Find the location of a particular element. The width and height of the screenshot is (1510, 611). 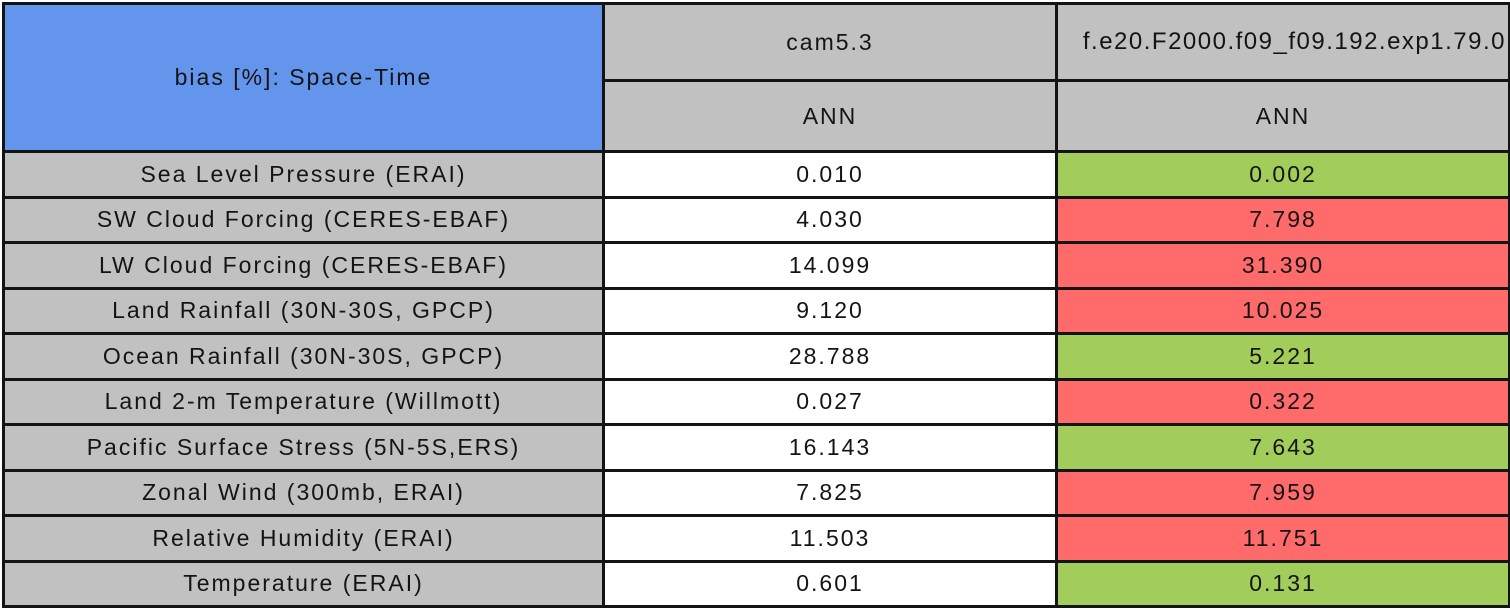

table-row: Zonal Wind (300mb, ERAI) 7.825 7.959 is located at coordinates (756, 492).